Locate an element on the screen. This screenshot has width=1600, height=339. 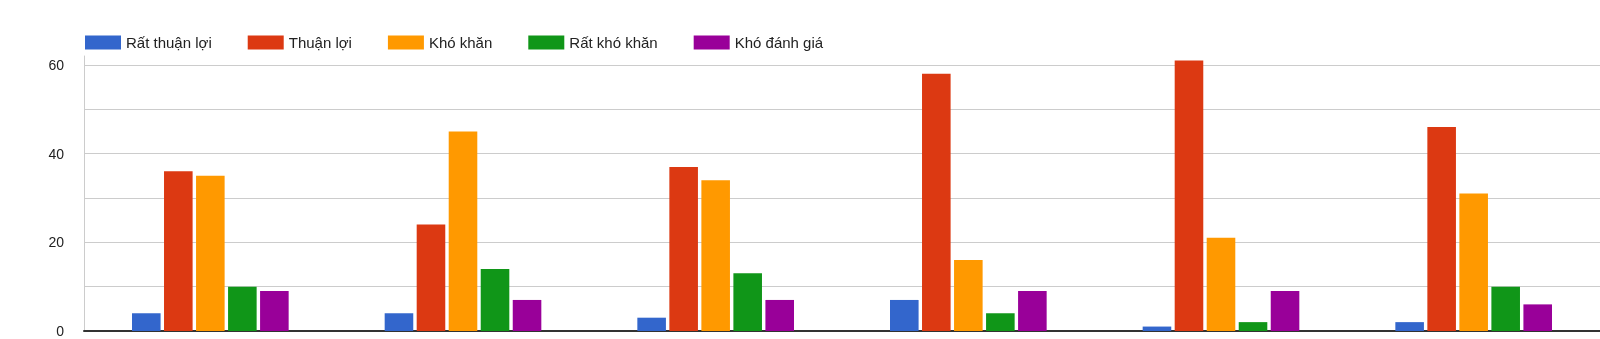
y-tick-label: 20 is located at coordinates (56, 242).